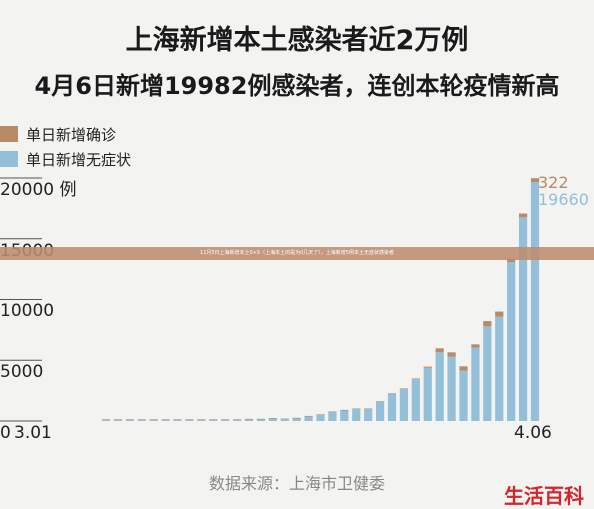 The height and width of the screenshot is (509, 594). What do you see at coordinates (563, 199) in the screenshot?
I see `annotation-last-asymptomatic: 19660` at bounding box center [563, 199].